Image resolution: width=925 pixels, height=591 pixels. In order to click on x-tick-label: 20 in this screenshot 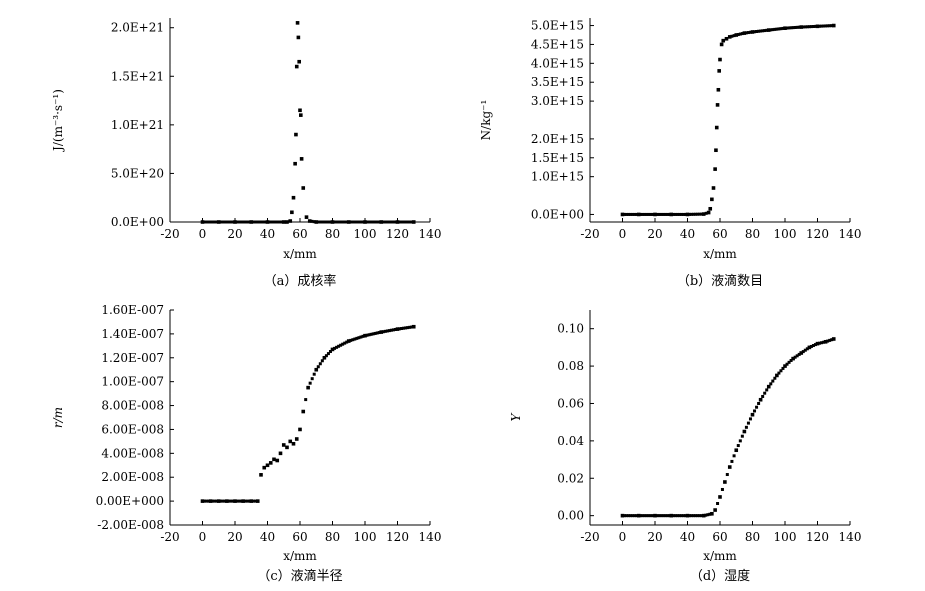, I will do `click(234, 537)`.